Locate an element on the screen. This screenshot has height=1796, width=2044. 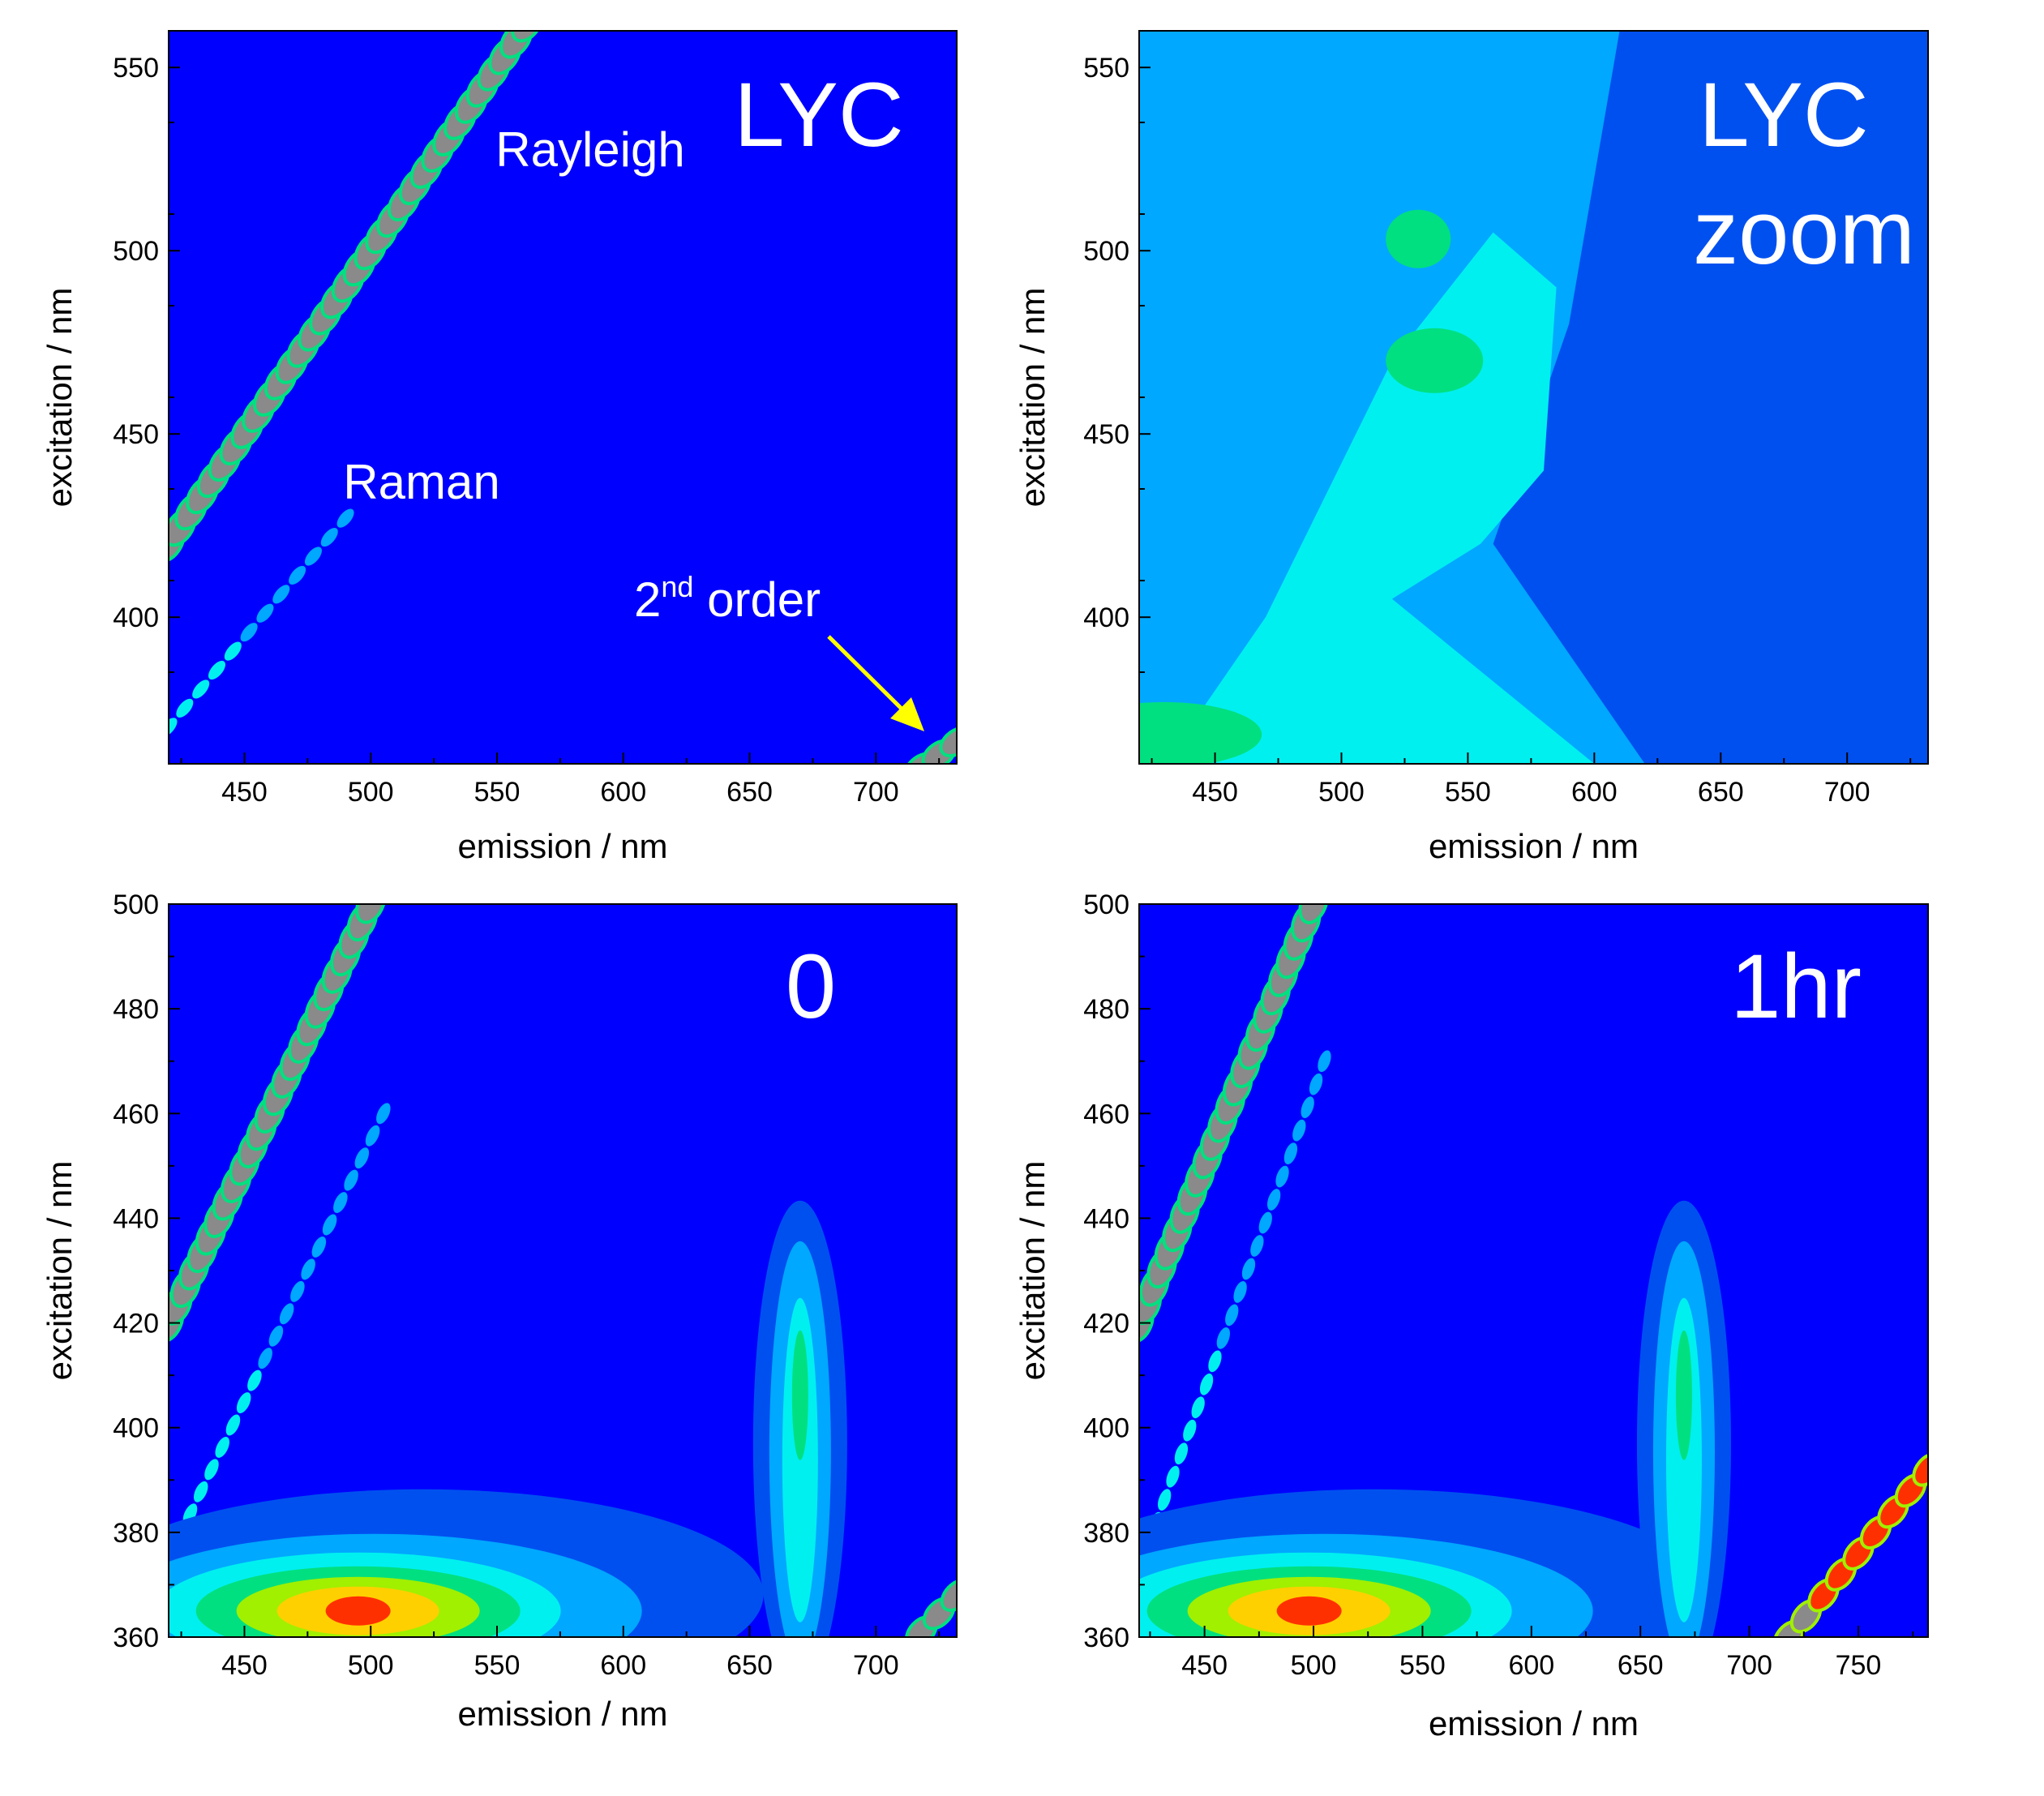
panel-title: 1hr is located at coordinates (1796, 987).